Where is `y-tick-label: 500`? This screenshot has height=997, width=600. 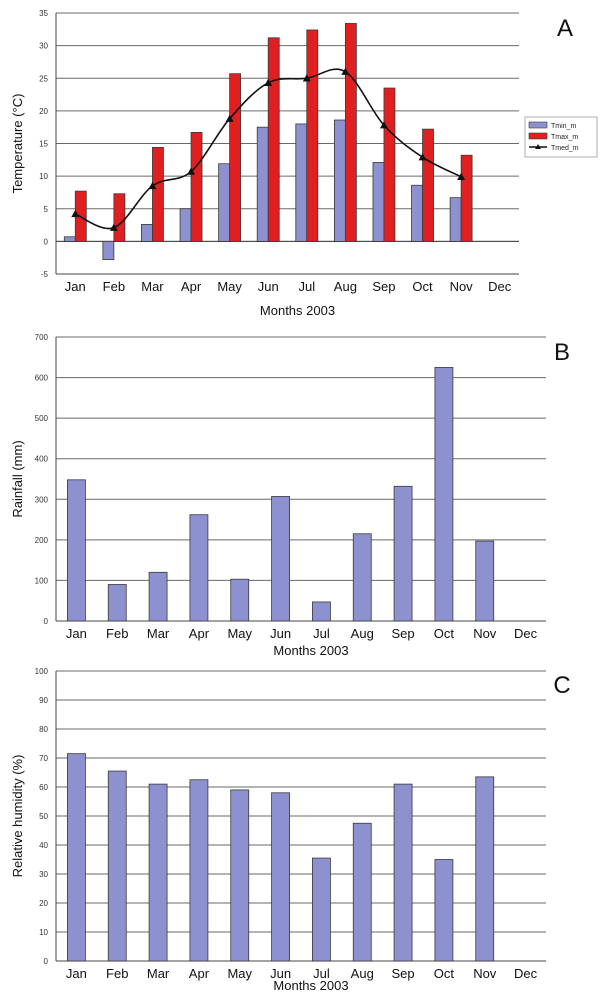
y-tick-label: 500 is located at coordinates (42, 418).